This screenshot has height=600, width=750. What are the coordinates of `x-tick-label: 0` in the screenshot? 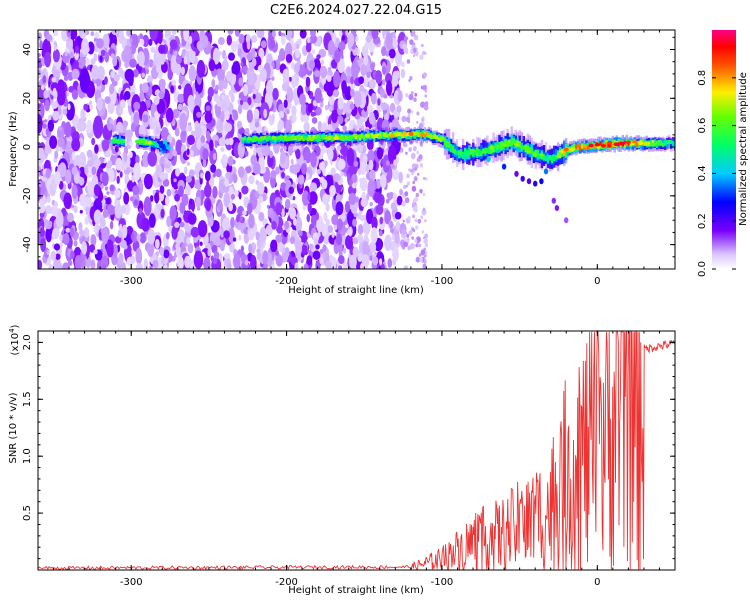 It's located at (597, 582).